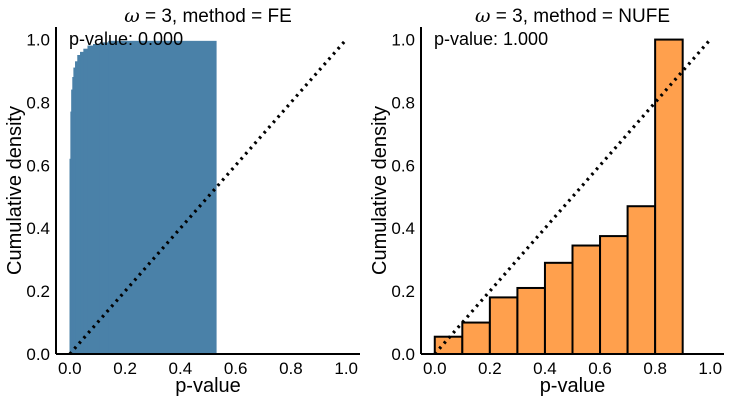 The image size is (732, 402). I want to click on p-value-annotation: p-value: 0.000, so click(126, 39).